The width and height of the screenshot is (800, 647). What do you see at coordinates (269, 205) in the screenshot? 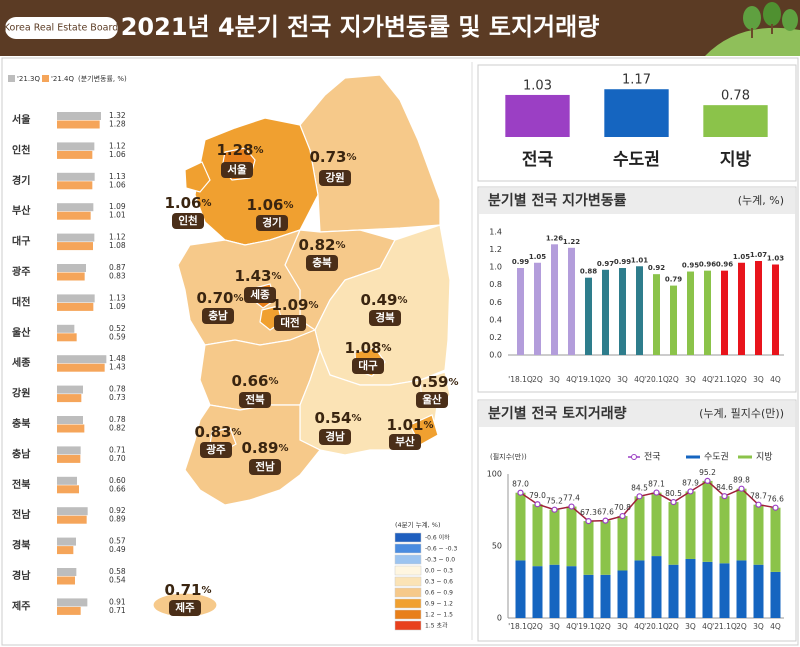
I see `region-value: 1.06%` at bounding box center [269, 205].